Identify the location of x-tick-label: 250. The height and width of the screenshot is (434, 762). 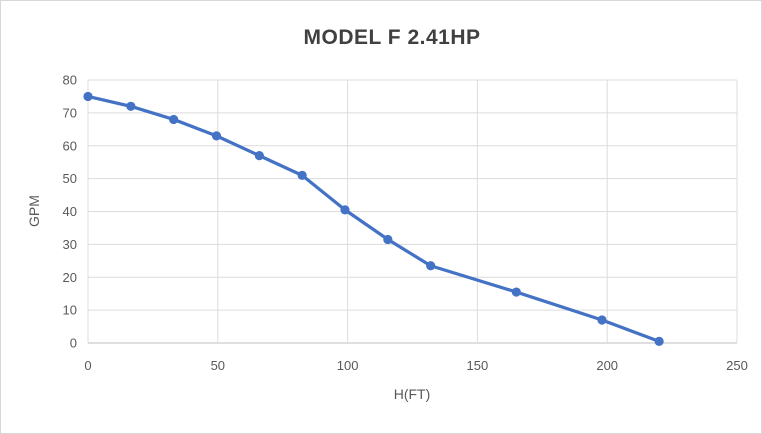
(737, 365).